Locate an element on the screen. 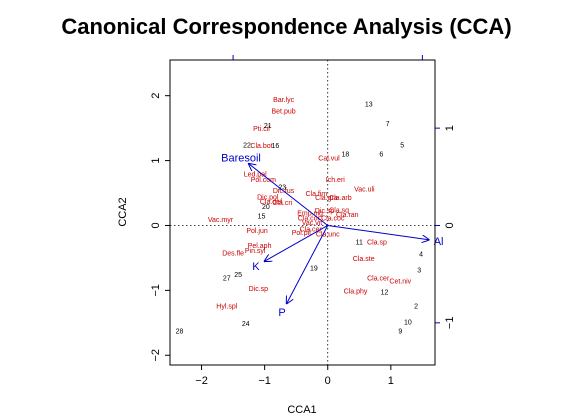 This screenshot has height=418, width=573. biplot-arrow-label: Baresoil is located at coordinates (241, 159).